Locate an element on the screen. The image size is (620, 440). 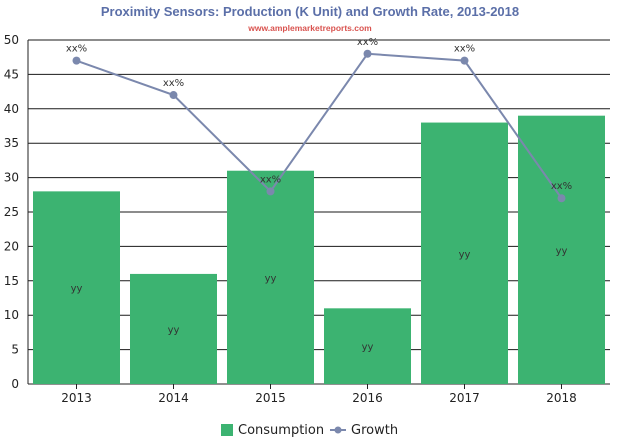
y-axis: 0 5 10 15 20 25 30 35 40 45 50 is located at coordinates (16, 212).